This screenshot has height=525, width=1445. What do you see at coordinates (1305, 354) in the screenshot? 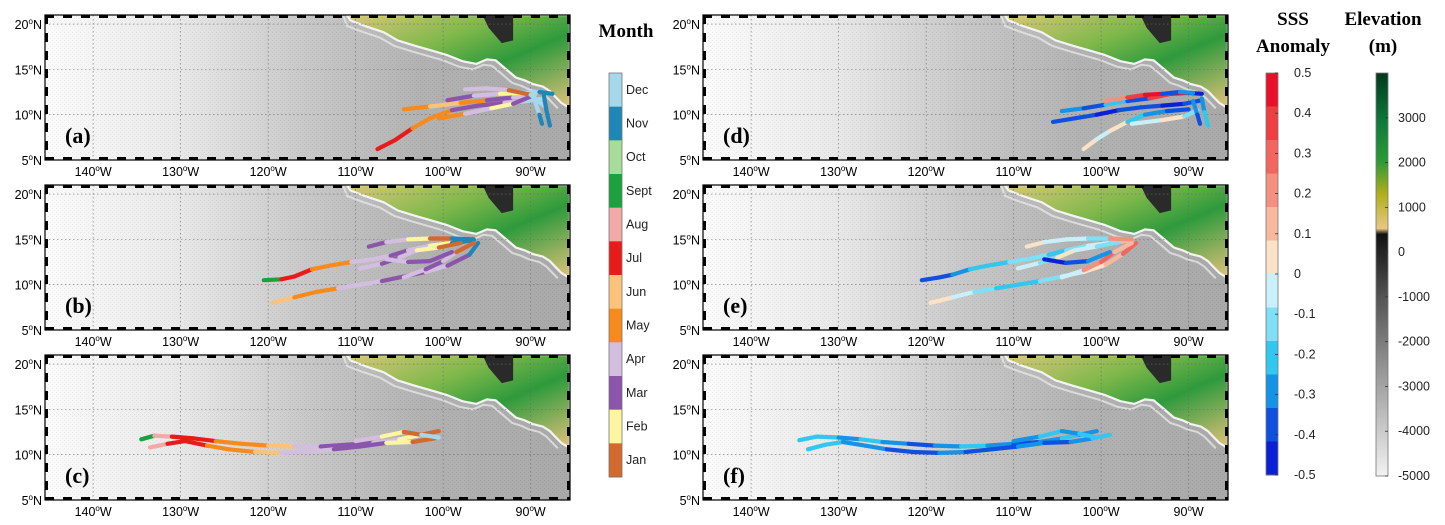
I see `sss-tick-label: -0.2` at bounding box center [1305, 354].